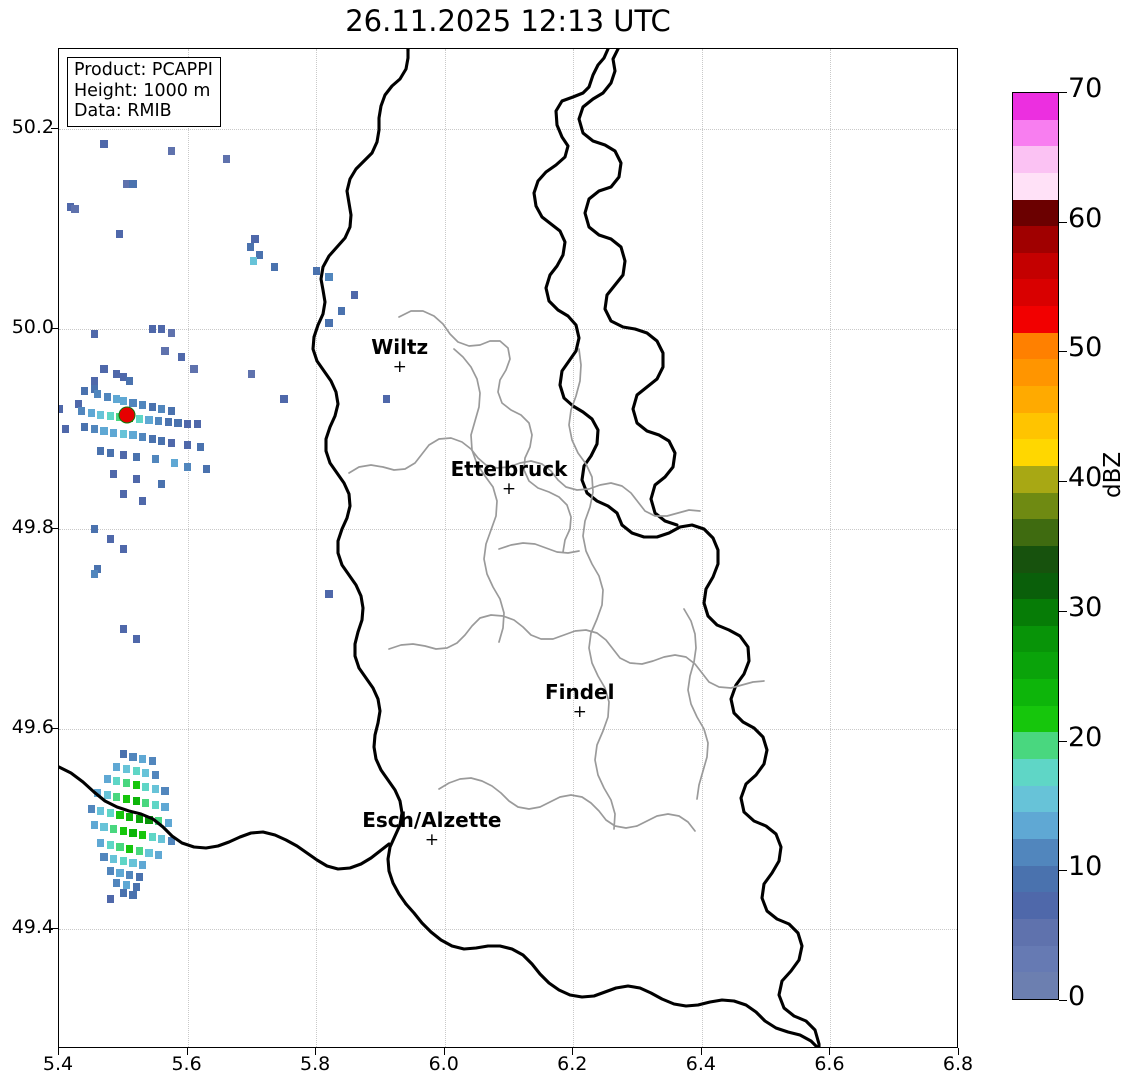 The height and width of the screenshot is (1084, 1145). Describe the element at coordinates (831, 548) in the screenshot. I see `gridline-vertical` at that location.